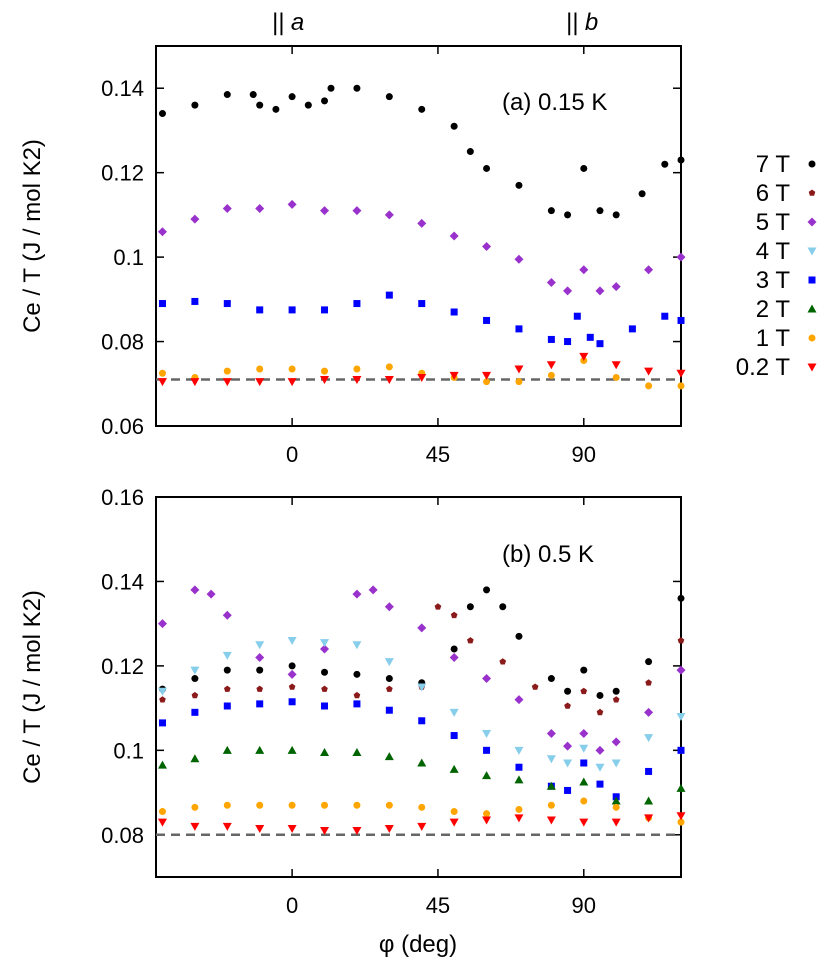 This screenshot has height=969, width=830. Describe the element at coordinates (438, 905) in the screenshot. I see `x-tick-label: 45` at that location.